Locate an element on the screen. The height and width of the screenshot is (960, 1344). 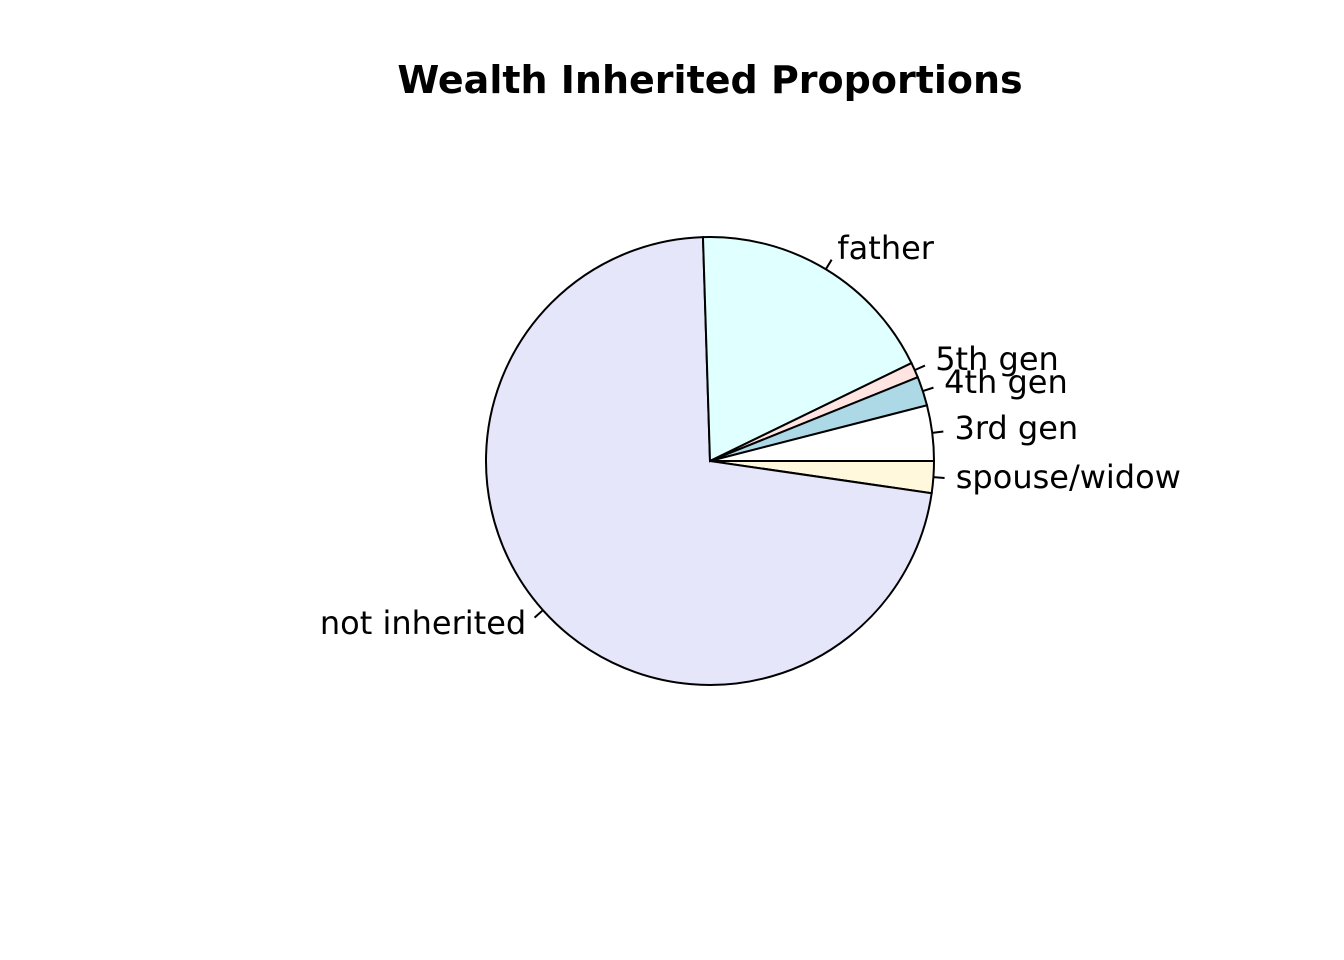
pie-slice-father is located at coordinates (807, 349).